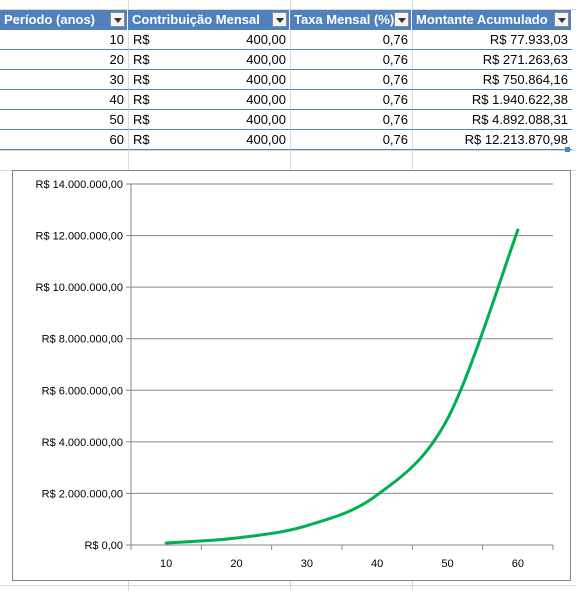 This screenshot has width=576, height=591. Describe the element at coordinates (492, 40) in the screenshot. I see `cell-montante: R$ 77.933,03` at that location.